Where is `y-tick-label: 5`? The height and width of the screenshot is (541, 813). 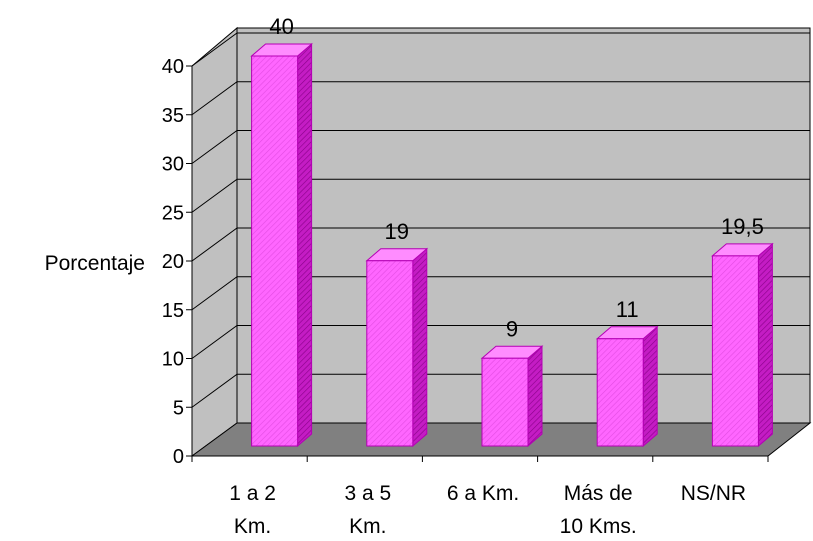
y-tick-label: 5 is located at coordinates (178, 408).